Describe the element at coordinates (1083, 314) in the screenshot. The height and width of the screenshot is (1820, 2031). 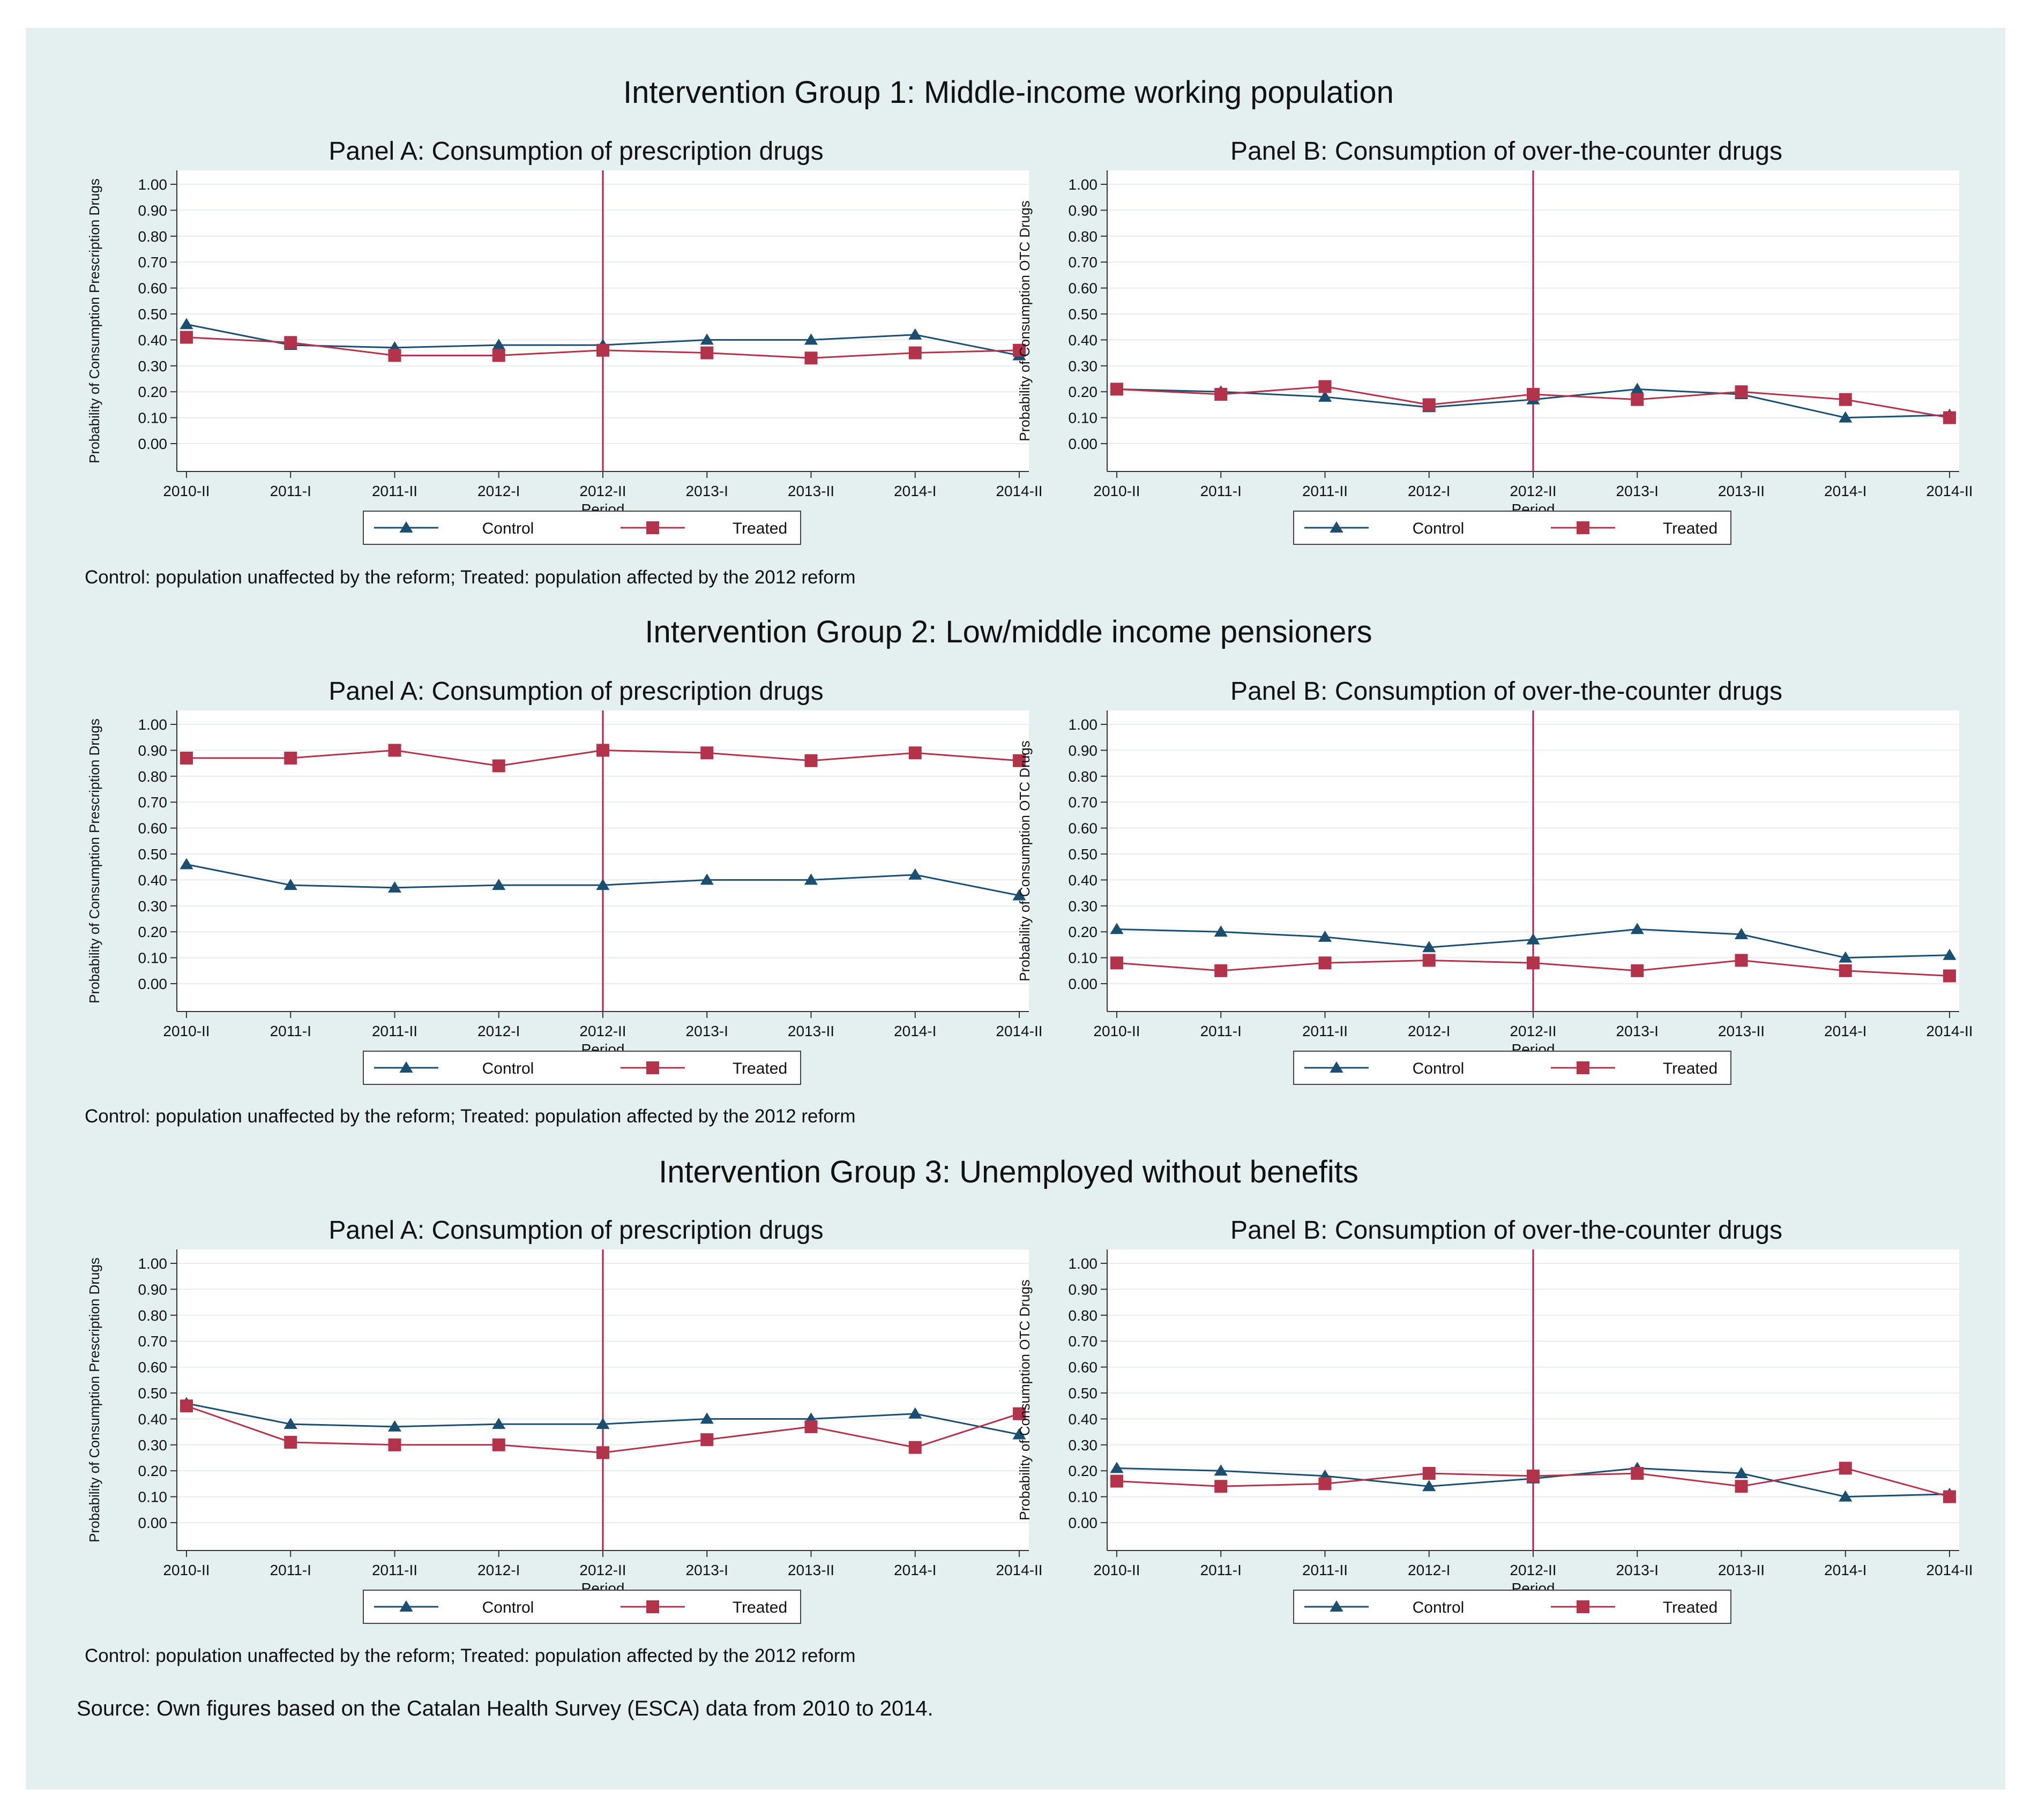
I see `y-tick-label: 0.50` at that location.